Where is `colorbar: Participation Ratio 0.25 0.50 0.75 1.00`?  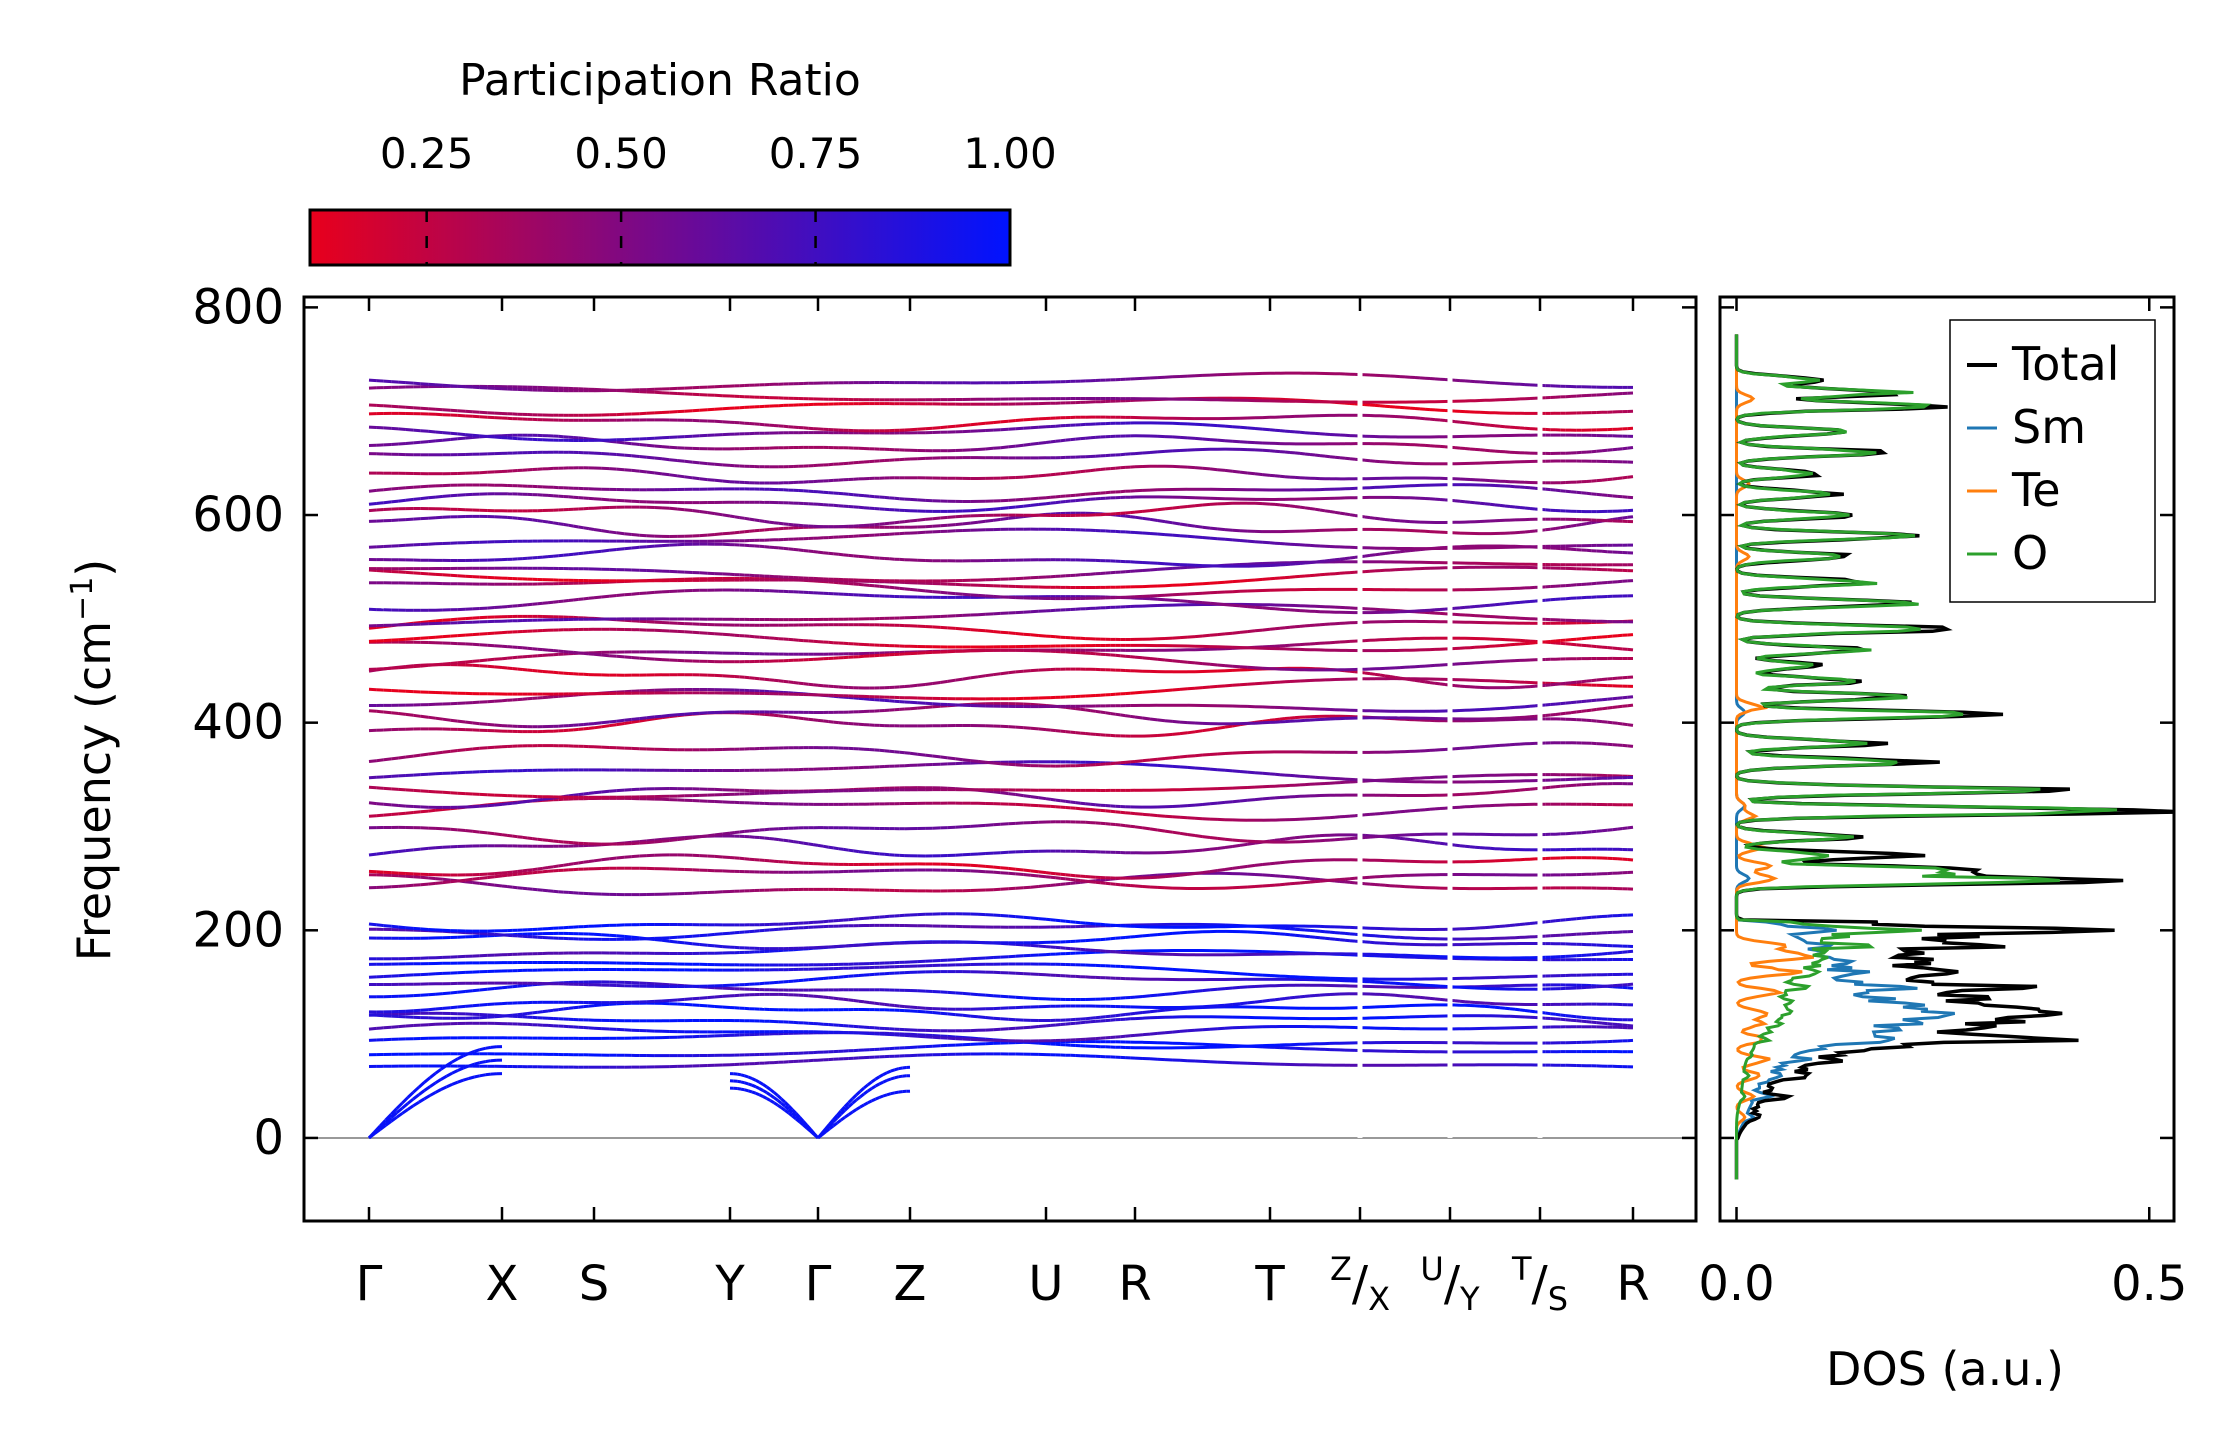
colorbar: Participation Ratio 0.25 0.50 0.75 1.00 is located at coordinates (682, 161).